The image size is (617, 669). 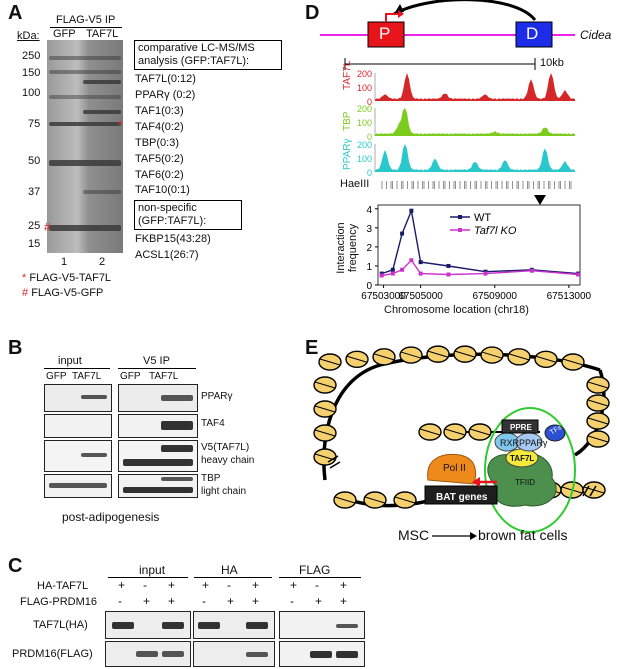 I want to click on chart-xlabel: Chromosome location (chr18), so click(x=456, y=310).